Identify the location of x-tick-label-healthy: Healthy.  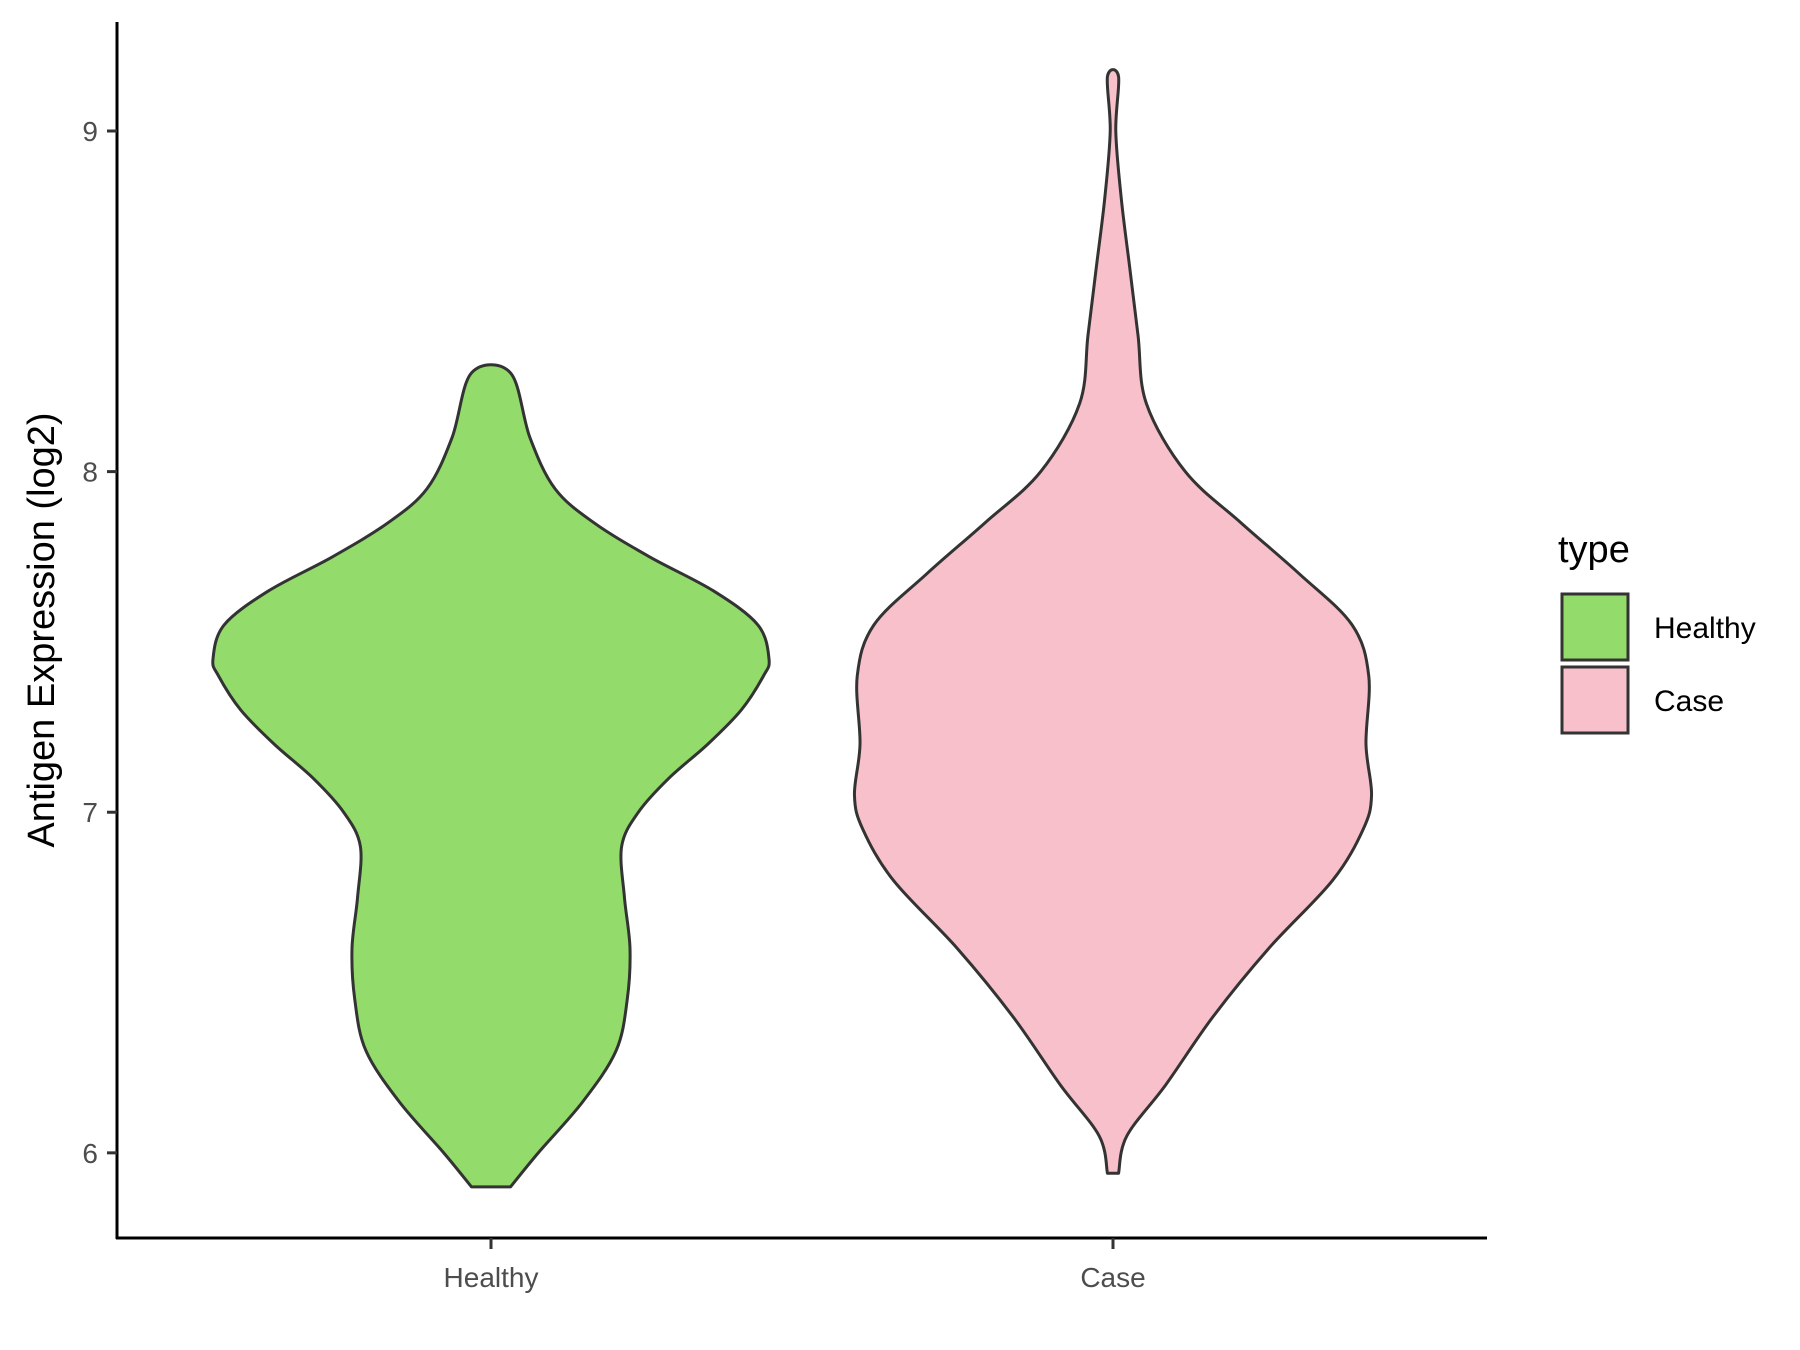
(491, 1277).